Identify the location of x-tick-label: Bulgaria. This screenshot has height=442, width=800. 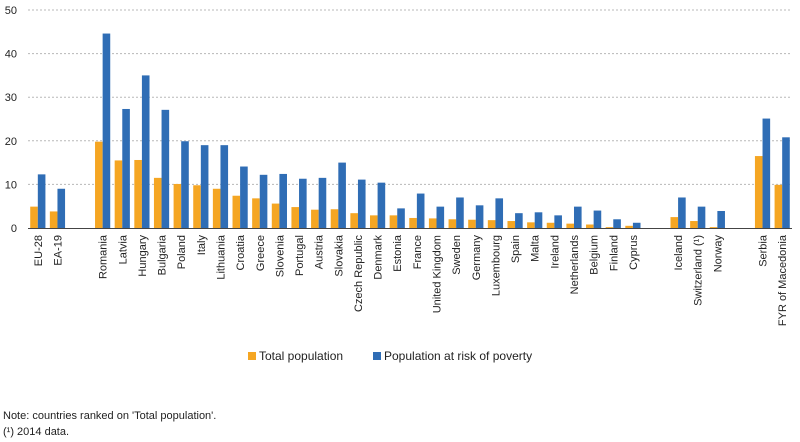
(163, 254).